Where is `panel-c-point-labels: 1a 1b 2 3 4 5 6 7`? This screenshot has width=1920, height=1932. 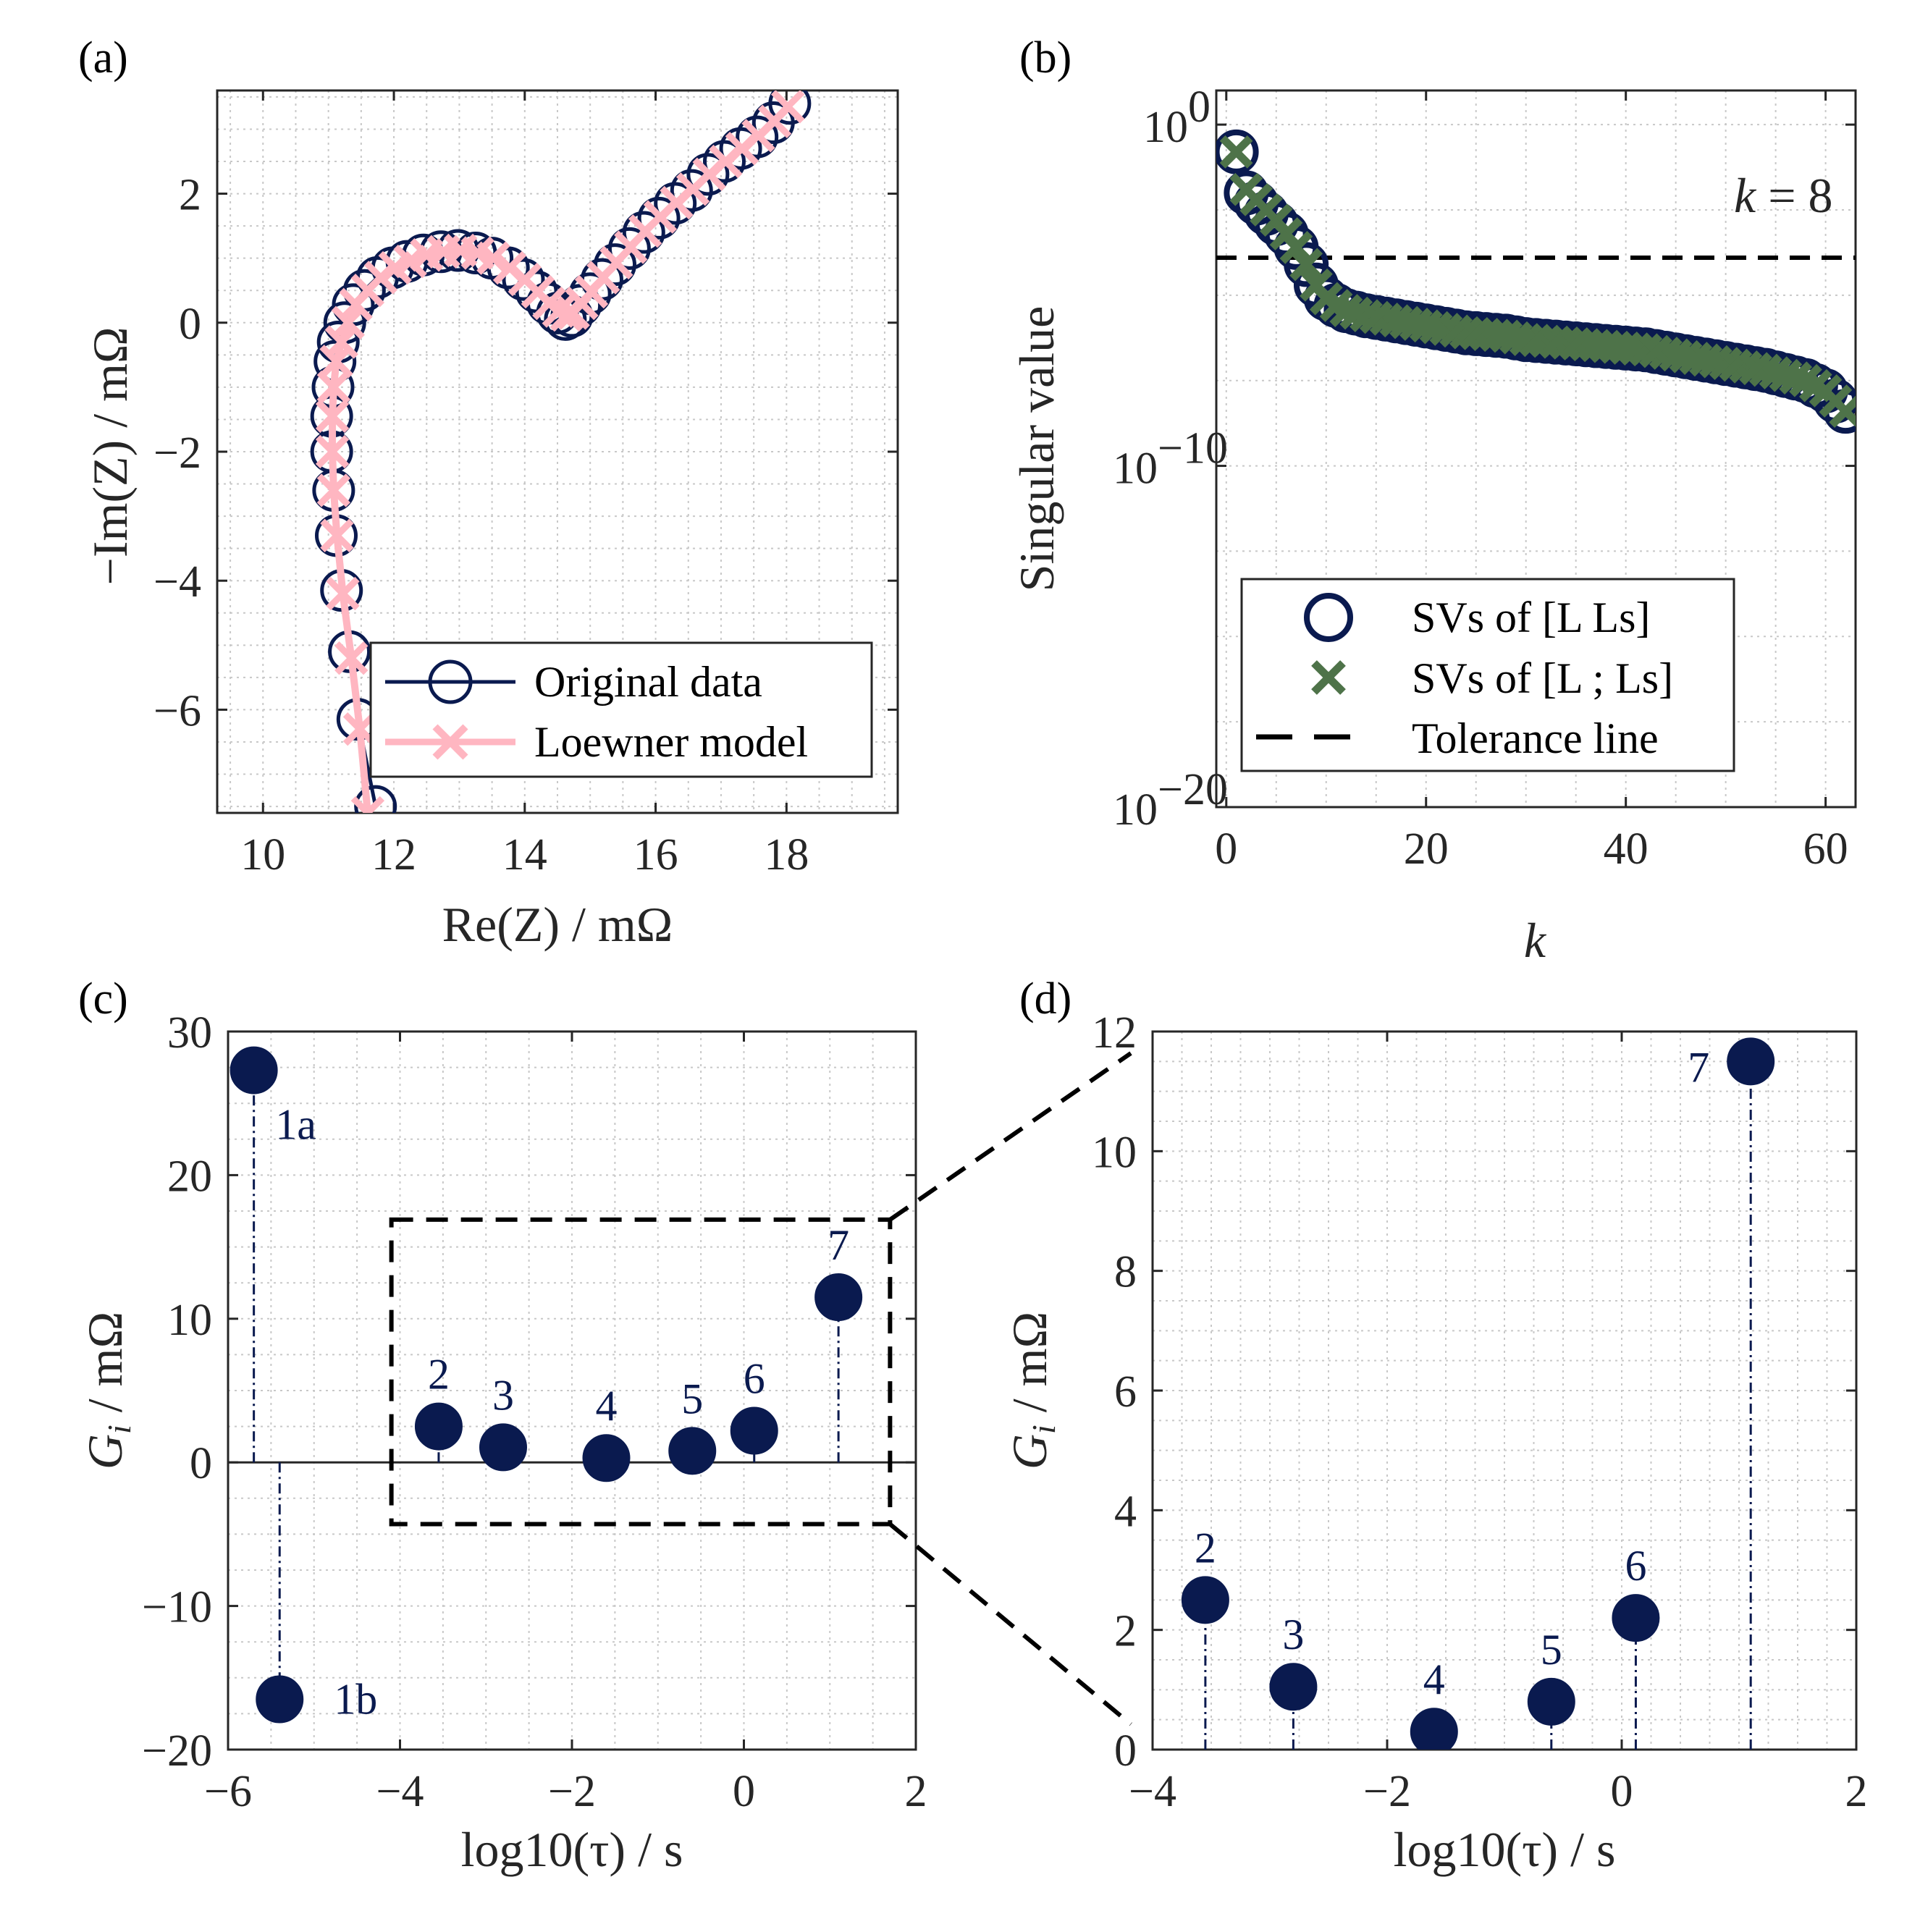 panel-c-point-labels: 1a 1b 2 3 4 5 6 7 is located at coordinates (562, 1412).